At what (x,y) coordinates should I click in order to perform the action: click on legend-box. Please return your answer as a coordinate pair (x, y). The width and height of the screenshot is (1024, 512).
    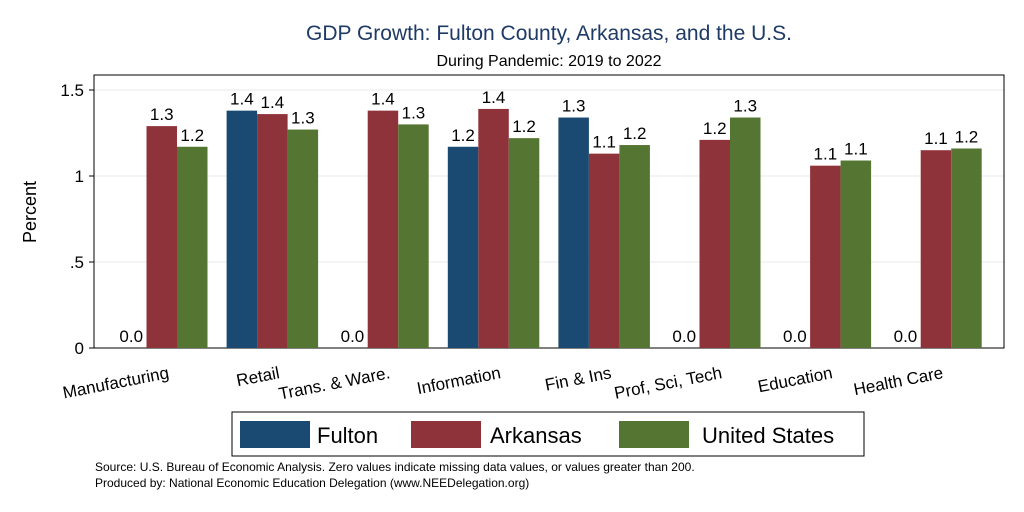
    Looking at the image, I should click on (548, 434).